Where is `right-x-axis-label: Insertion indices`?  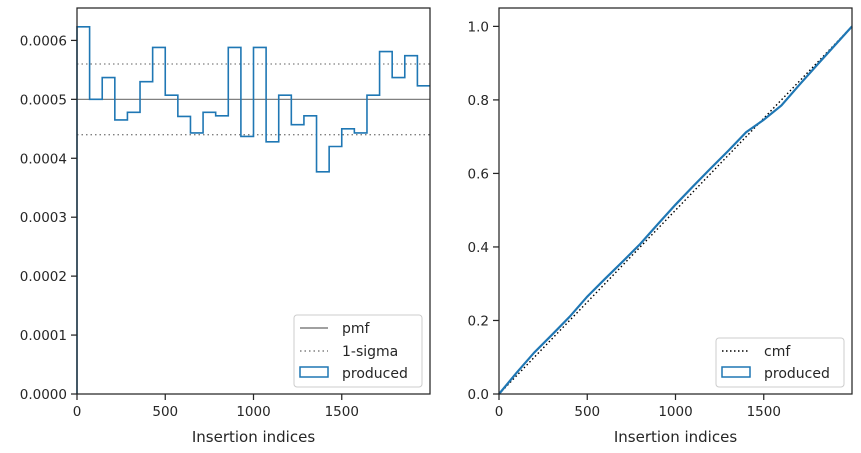
right-x-axis-label: Insertion indices is located at coordinates (675, 437).